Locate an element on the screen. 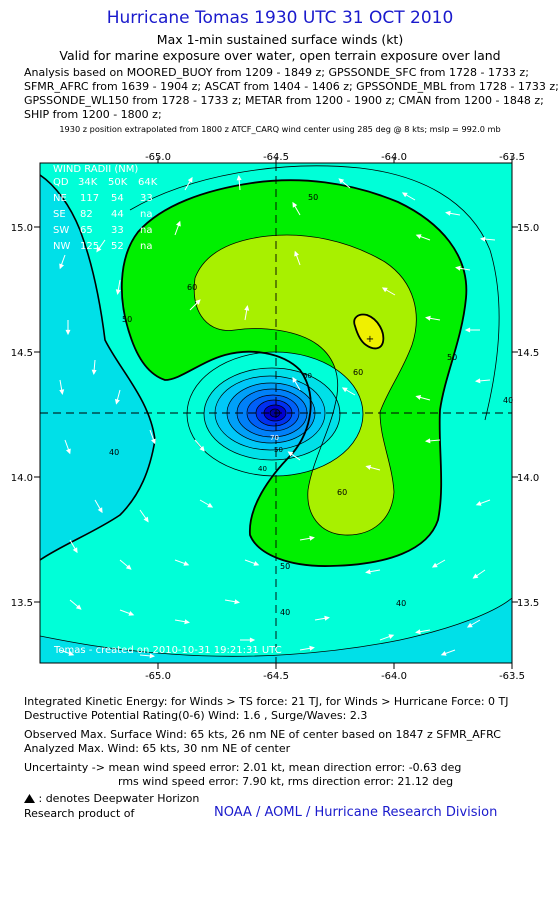 The width and height of the screenshot is (560, 915). wind-radii-cell: 52 is located at coordinates (117, 246).